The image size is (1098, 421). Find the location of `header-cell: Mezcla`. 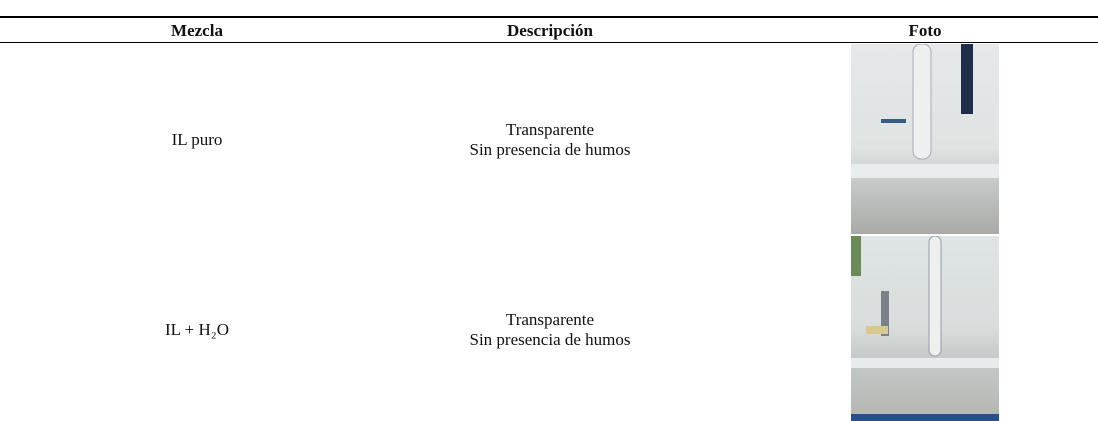

header-cell: Mezcla is located at coordinates (197, 30).